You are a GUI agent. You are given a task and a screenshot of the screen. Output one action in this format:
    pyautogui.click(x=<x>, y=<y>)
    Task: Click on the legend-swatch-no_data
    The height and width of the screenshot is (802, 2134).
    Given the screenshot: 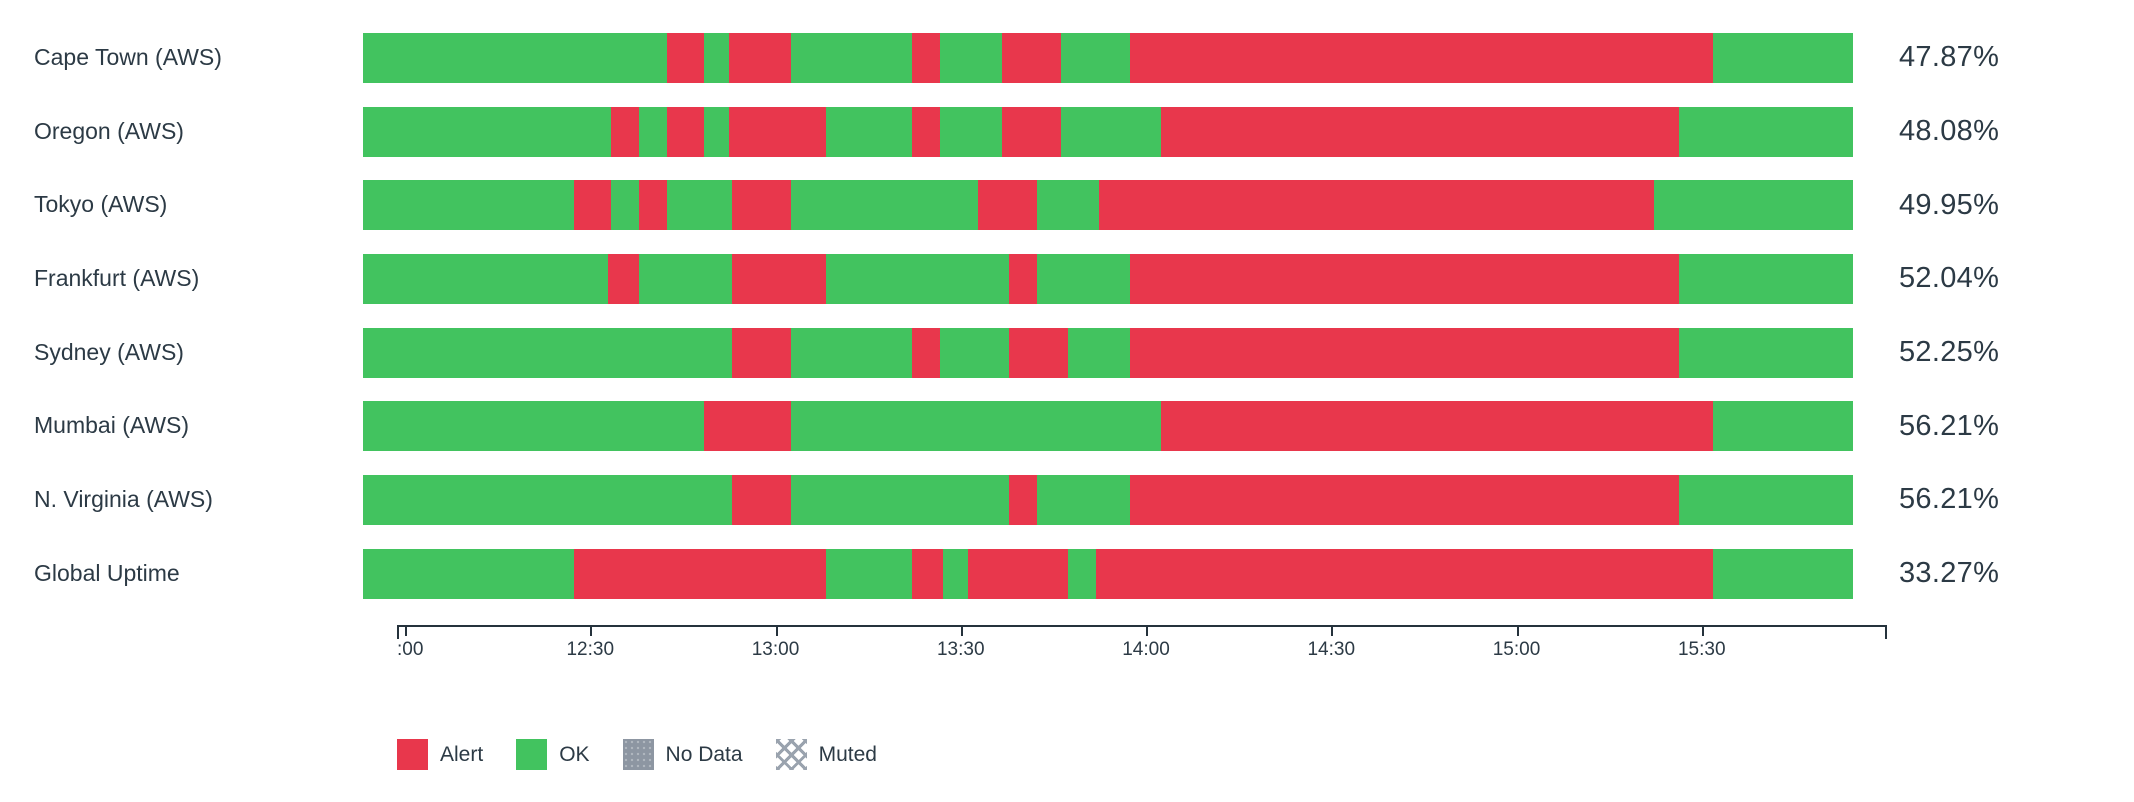 What is the action you would take?
    pyautogui.click(x=638, y=754)
    